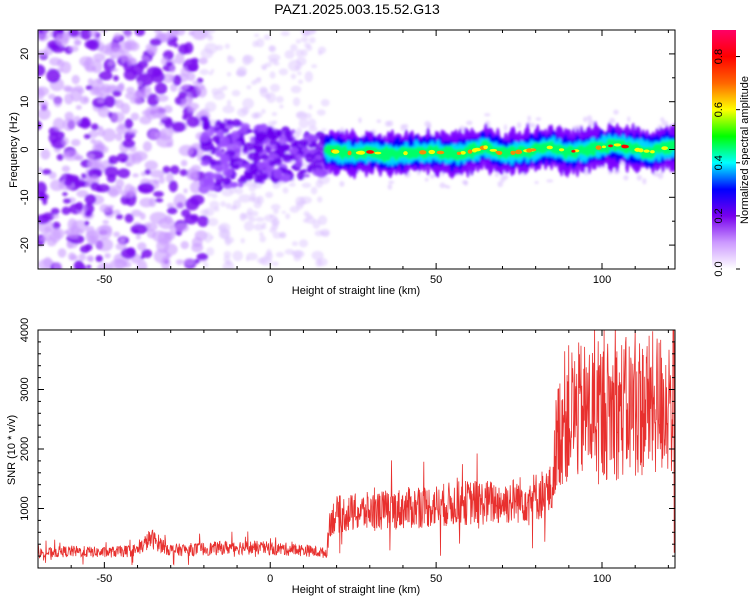 The image size is (750, 600). I want to click on snr-y-tick-label: 1000, so click(25, 508).